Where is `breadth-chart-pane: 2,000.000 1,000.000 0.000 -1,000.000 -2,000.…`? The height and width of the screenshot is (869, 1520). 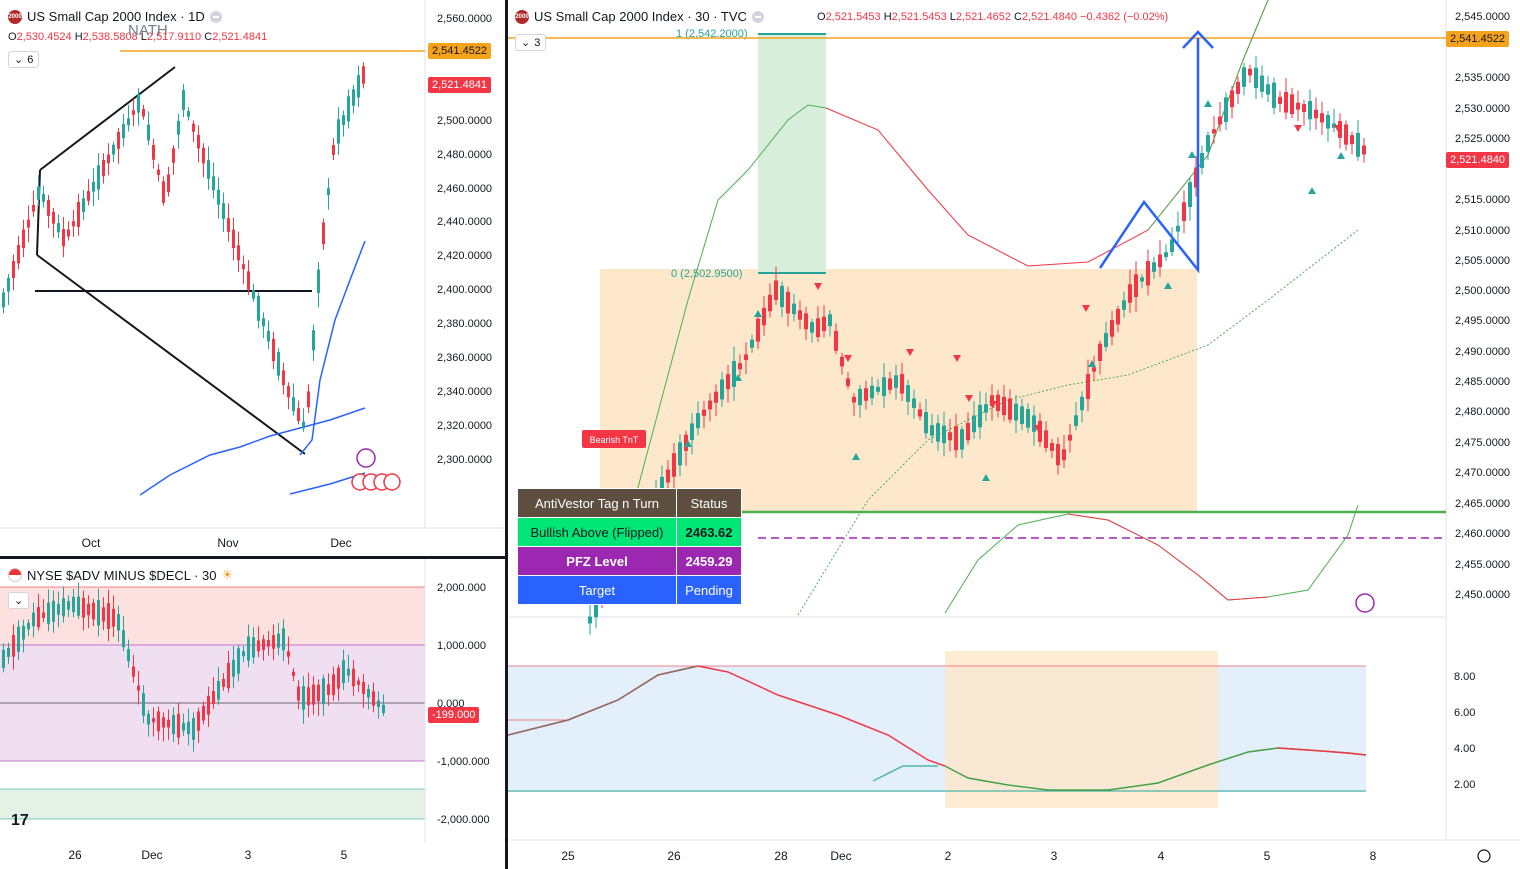
breadth-chart-pane: 2,000.000 1,000.000 0.000 -1,000.000 -2,000.… is located at coordinates (252, 714).